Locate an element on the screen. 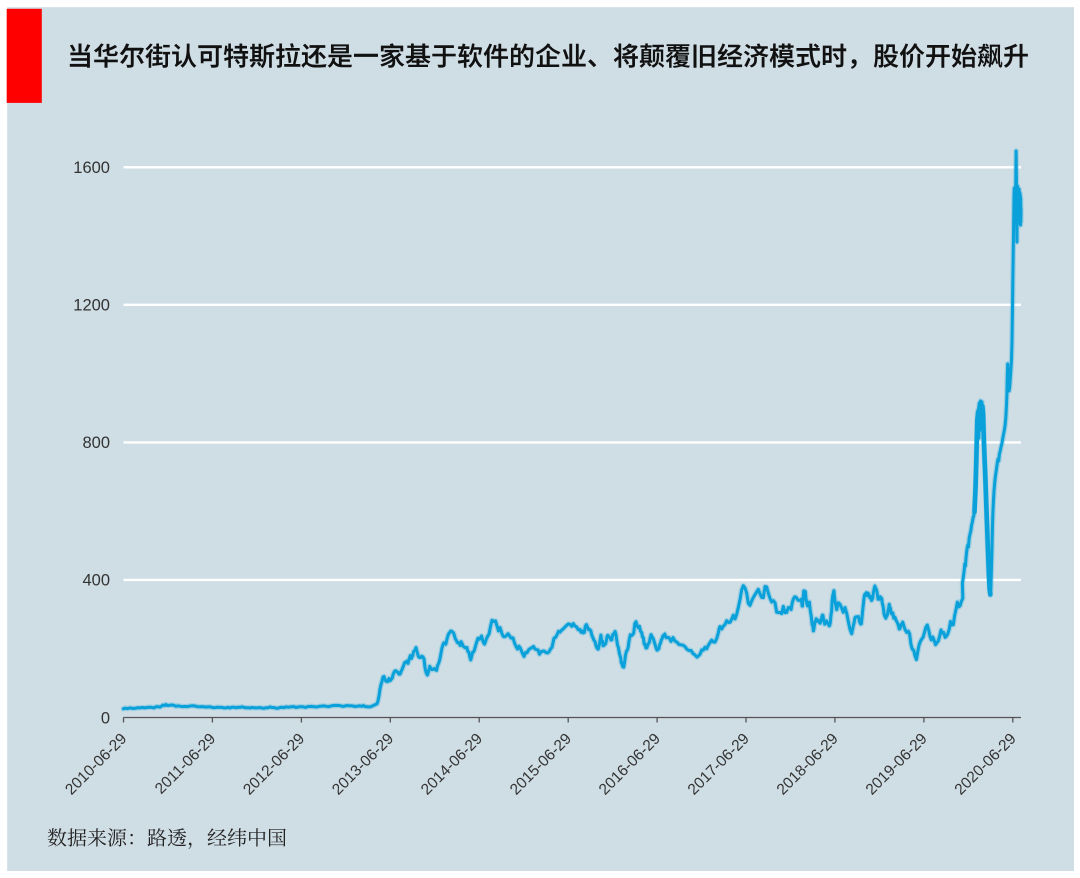  svg-text: 1600 is located at coordinates (91, 168).